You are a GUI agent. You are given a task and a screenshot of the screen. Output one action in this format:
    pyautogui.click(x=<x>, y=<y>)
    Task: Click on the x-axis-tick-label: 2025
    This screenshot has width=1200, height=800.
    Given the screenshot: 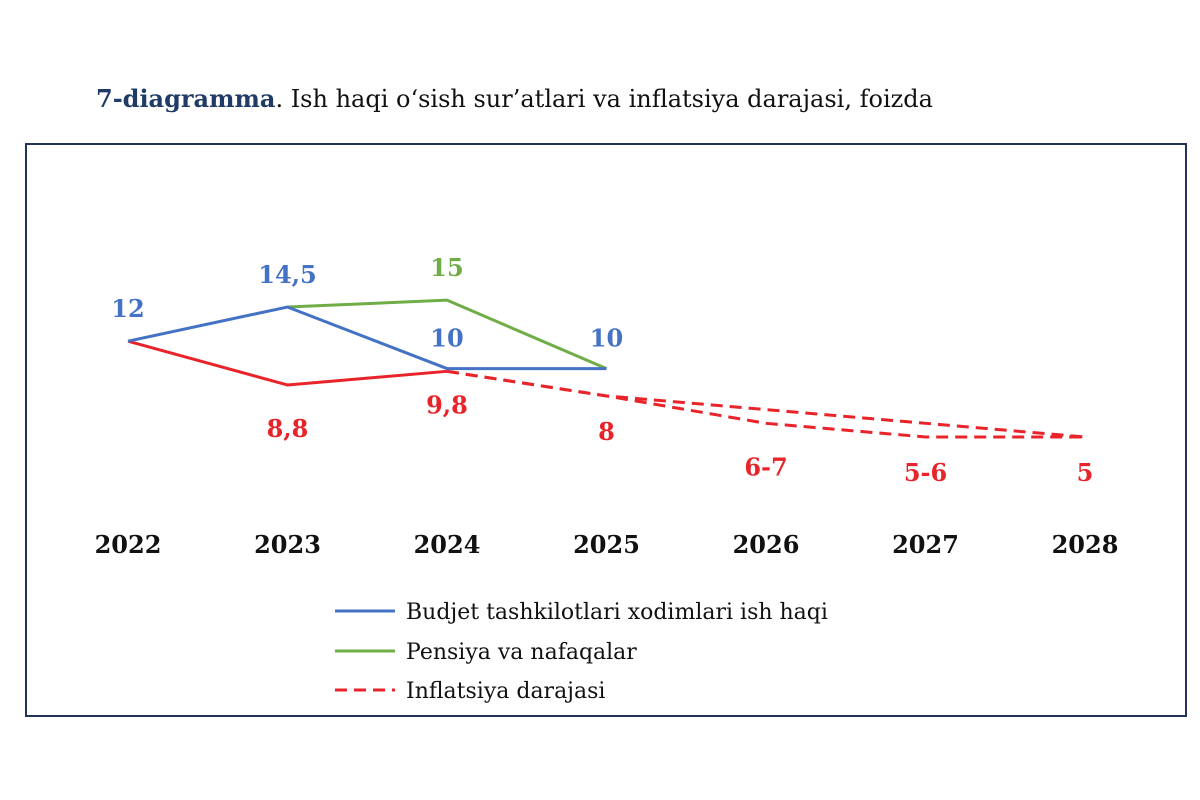 What is the action you would take?
    pyautogui.click(x=606, y=544)
    